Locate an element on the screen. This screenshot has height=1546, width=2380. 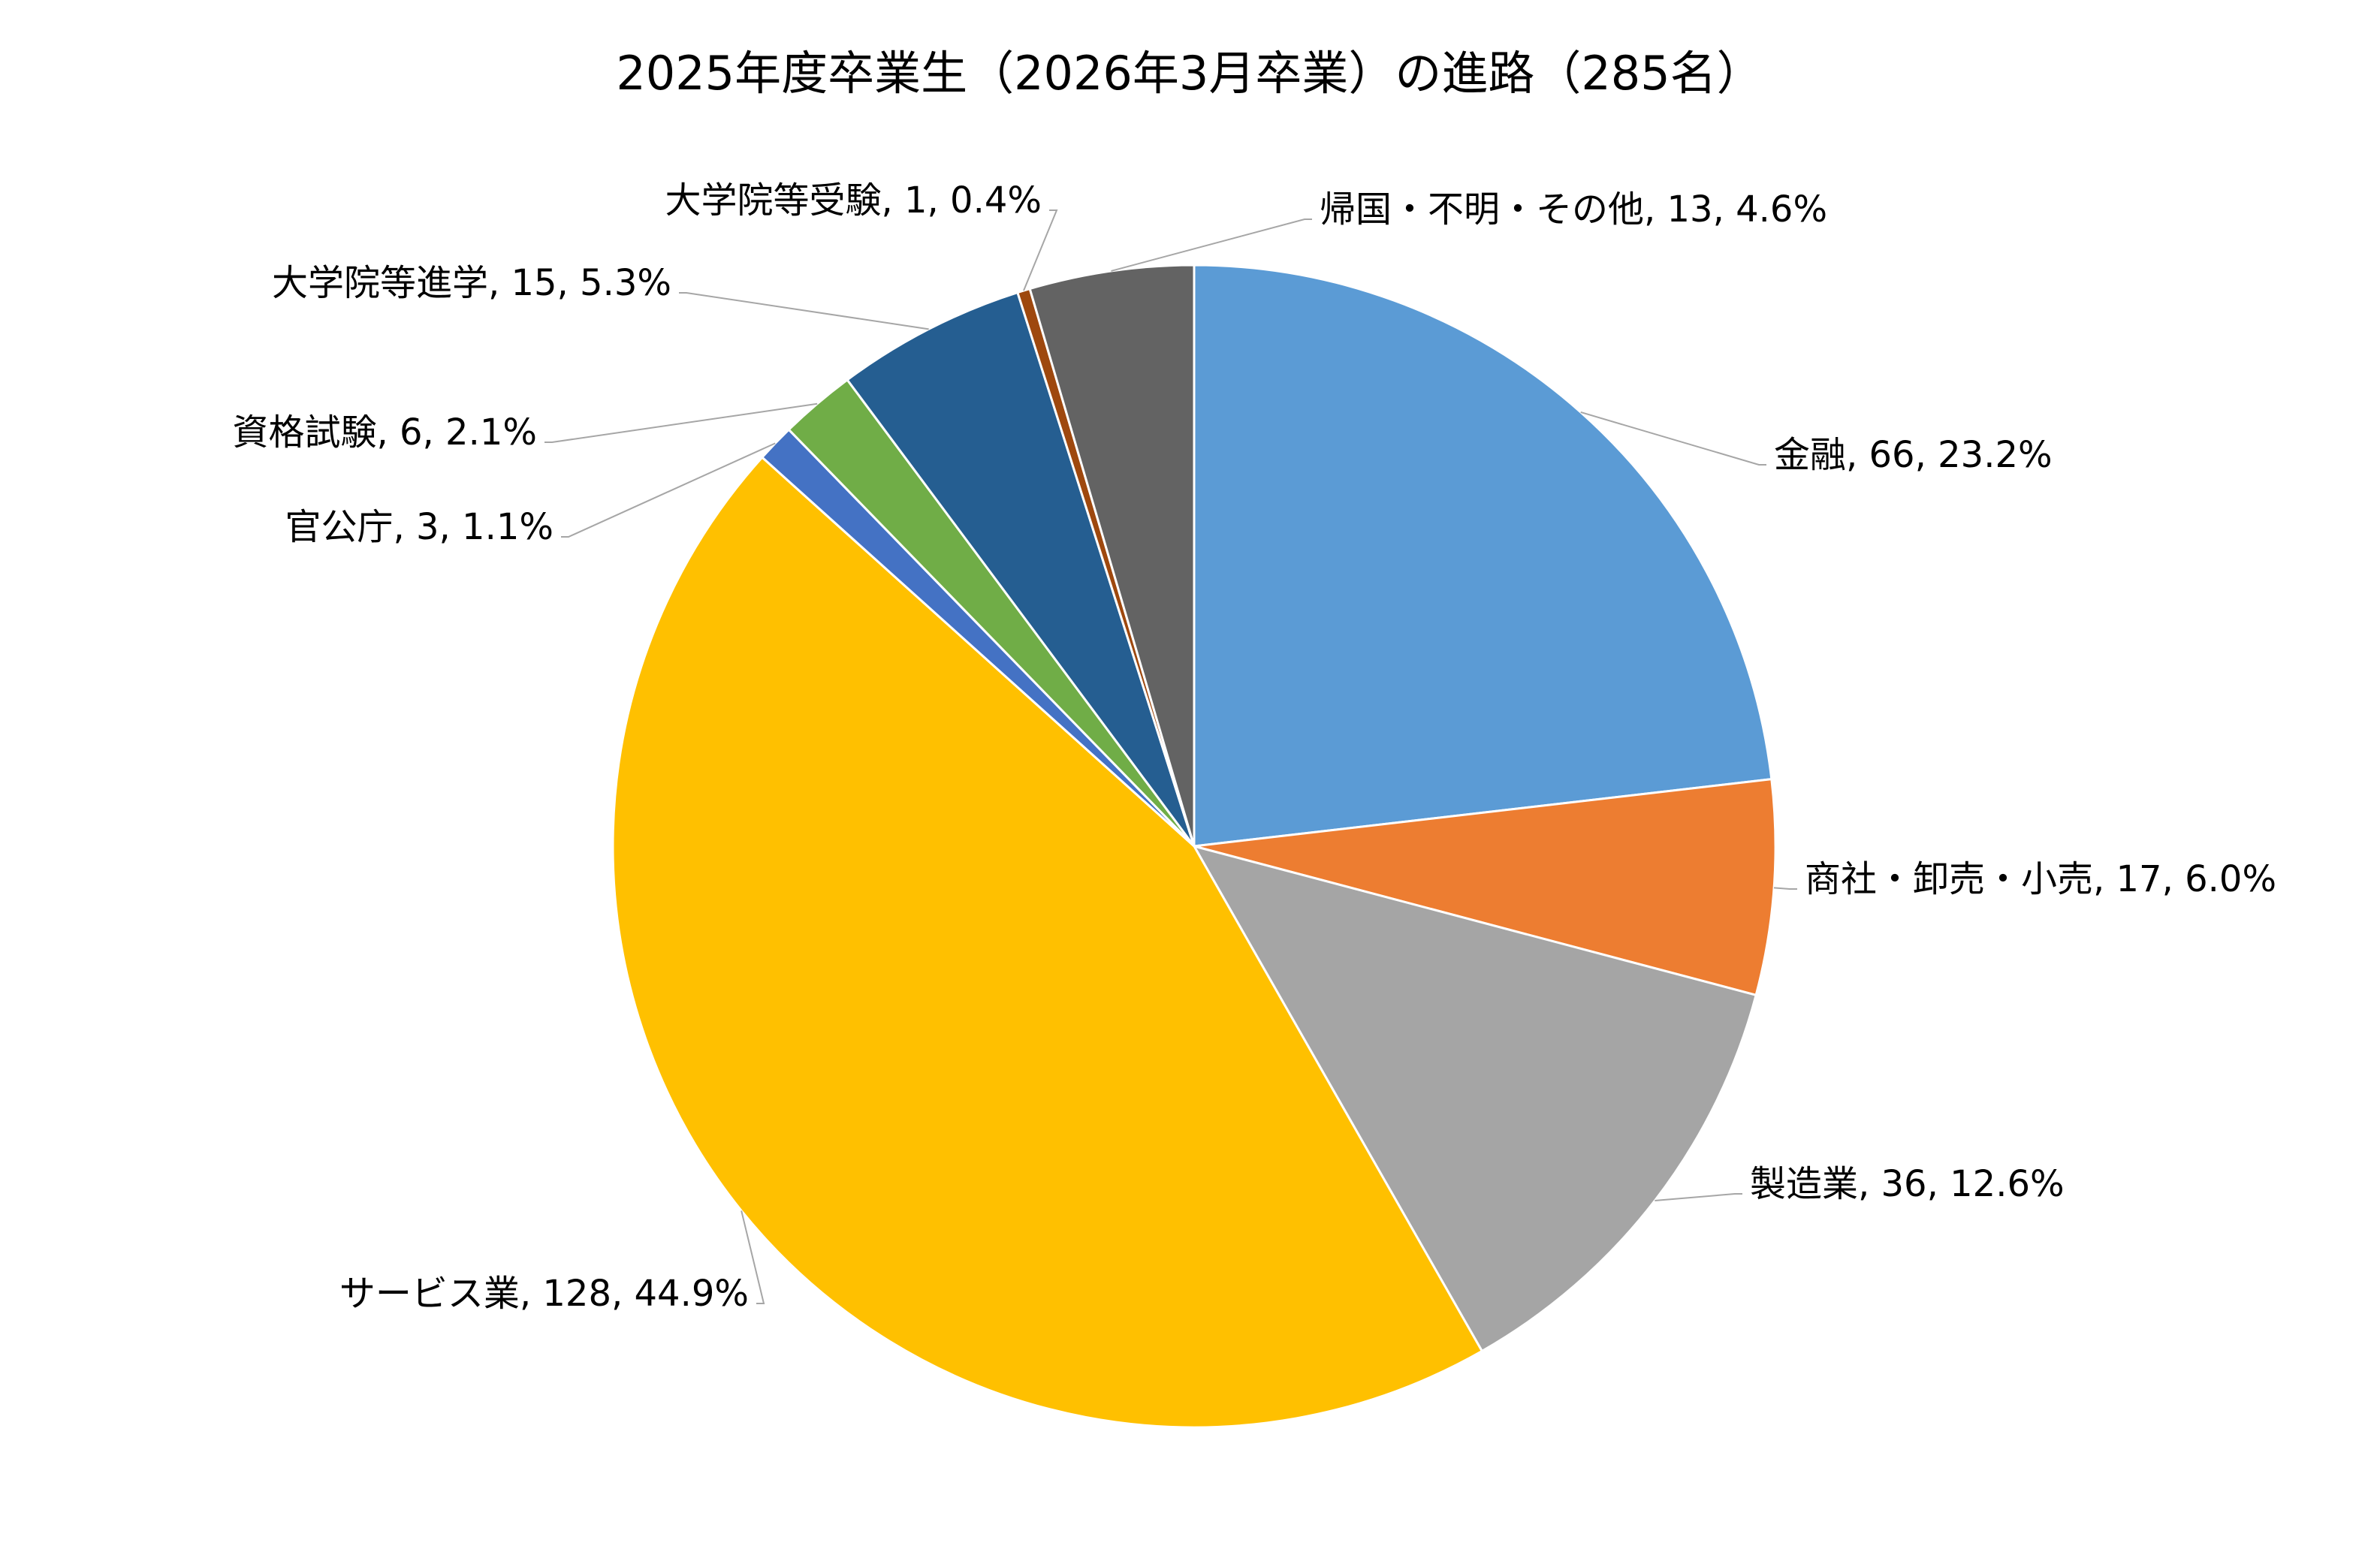
data-label: 官公庁, 3, 1.1% is located at coordinates (420, 527).